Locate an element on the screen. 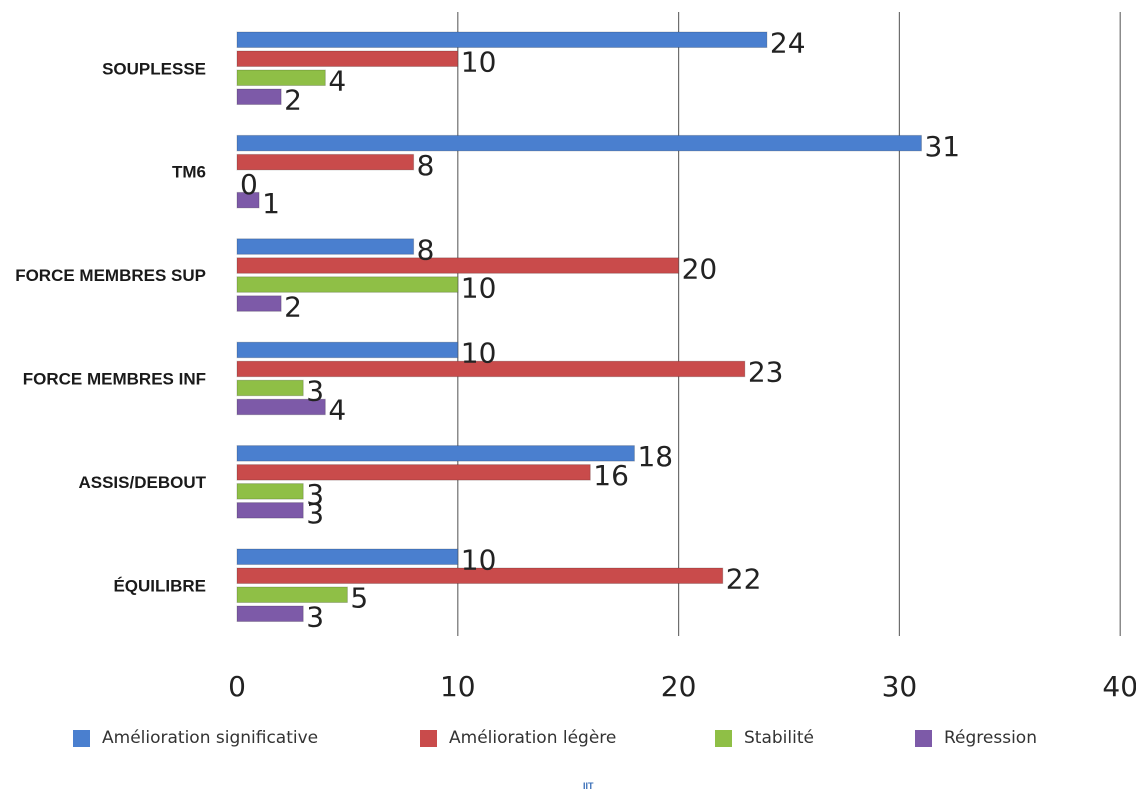 Image resolution: width=1136 pixels, height=796 pixels. category-label: FORCE MEMBRES INF is located at coordinates (114, 378).